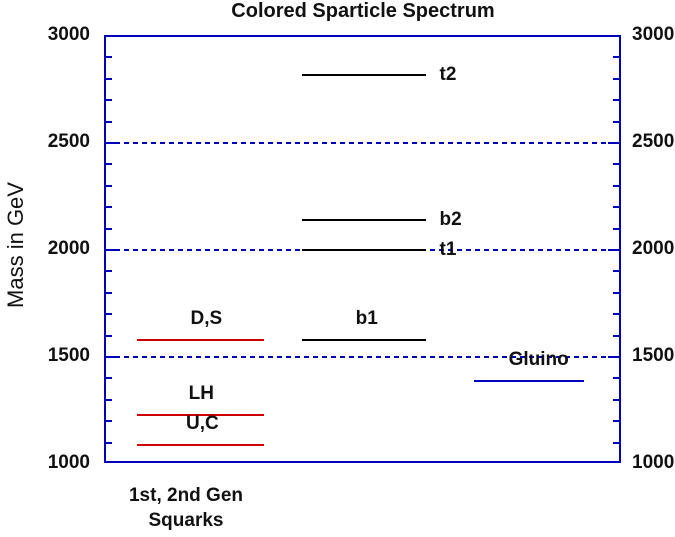  What do you see at coordinates (528, 380) in the screenshot?
I see `level-line-gluino` at bounding box center [528, 380].